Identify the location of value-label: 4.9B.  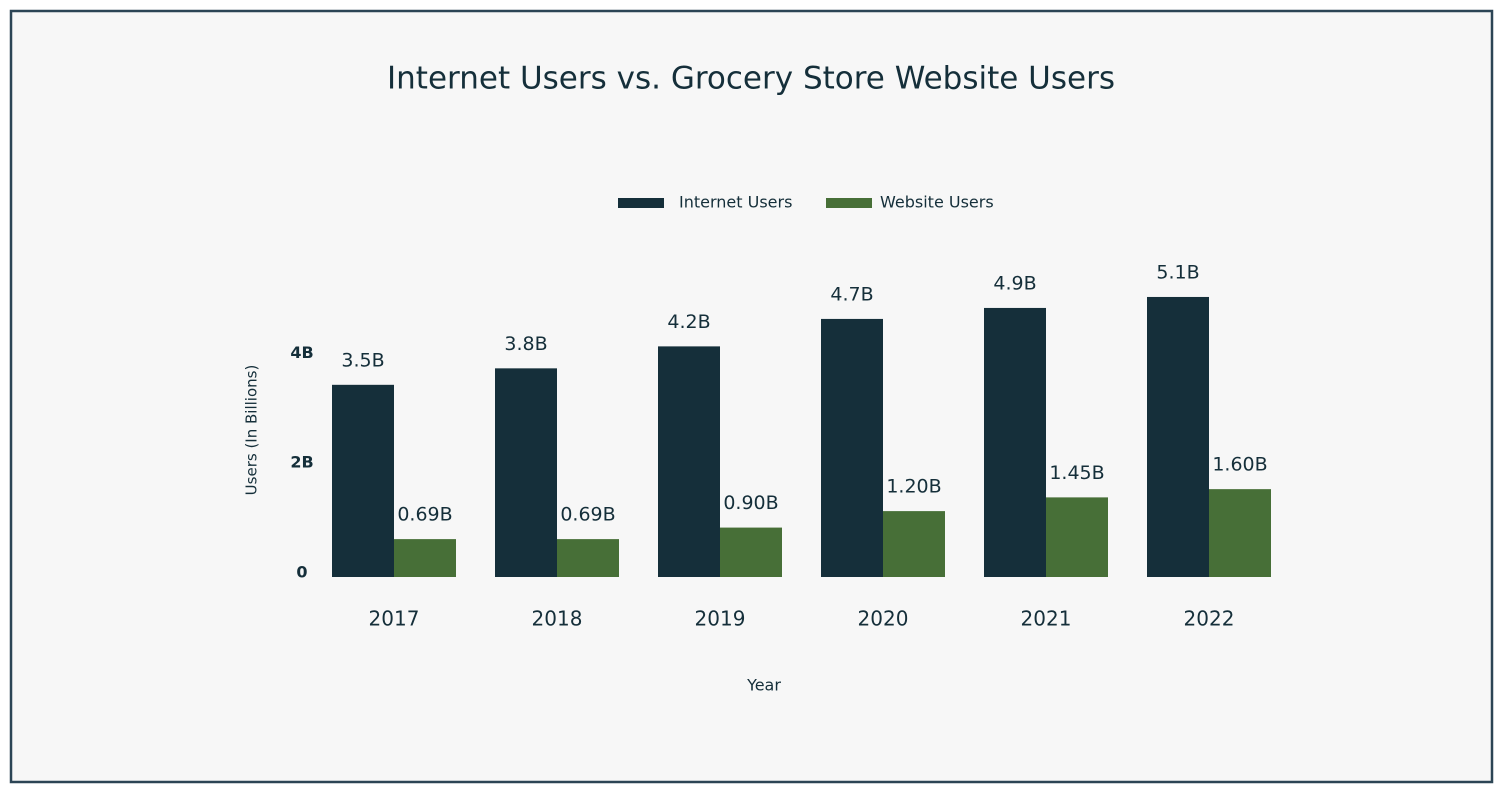
(1014, 283).